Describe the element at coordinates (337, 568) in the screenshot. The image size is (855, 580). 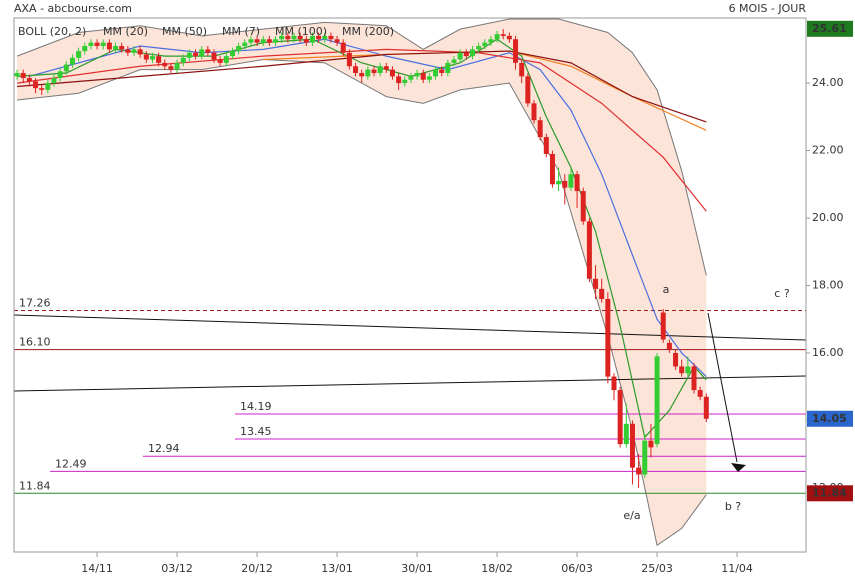
I see `x-tick-label: 13/01` at that location.